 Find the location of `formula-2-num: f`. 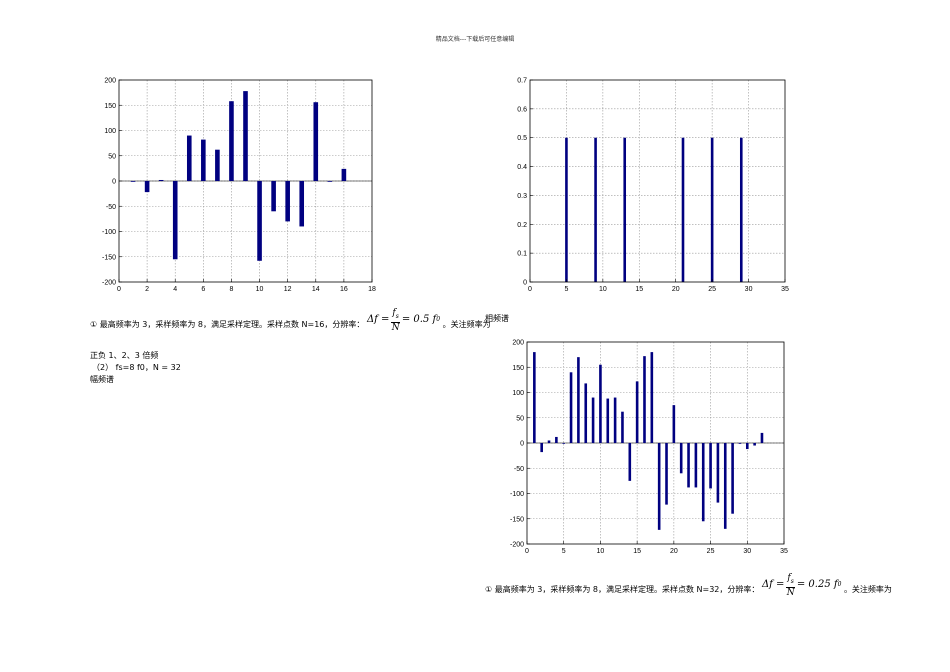

formula-2-num: f is located at coordinates (789, 578).